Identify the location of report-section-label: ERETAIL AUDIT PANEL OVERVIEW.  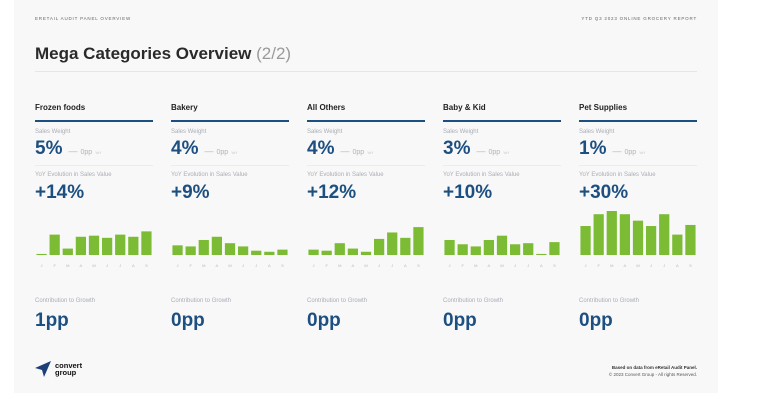
(83, 18).